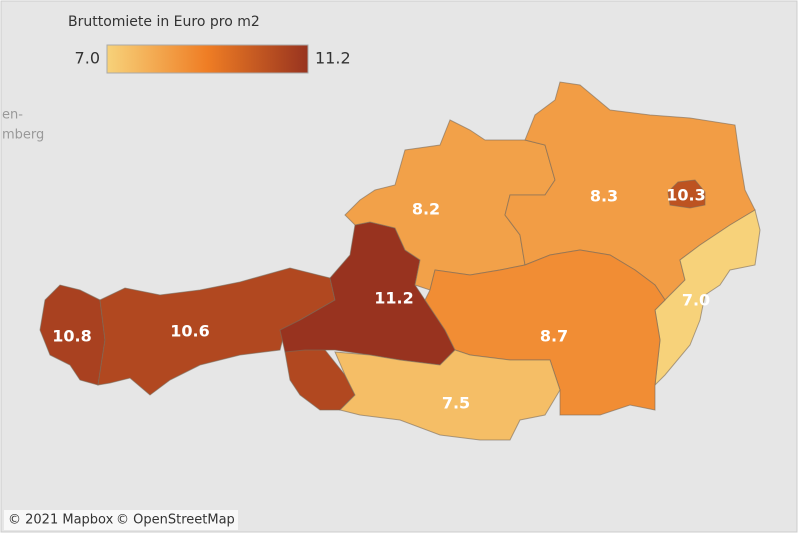  What do you see at coordinates (12, 115) in the screenshot?
I see `place-label: en-` at bounding box center [12, 115].